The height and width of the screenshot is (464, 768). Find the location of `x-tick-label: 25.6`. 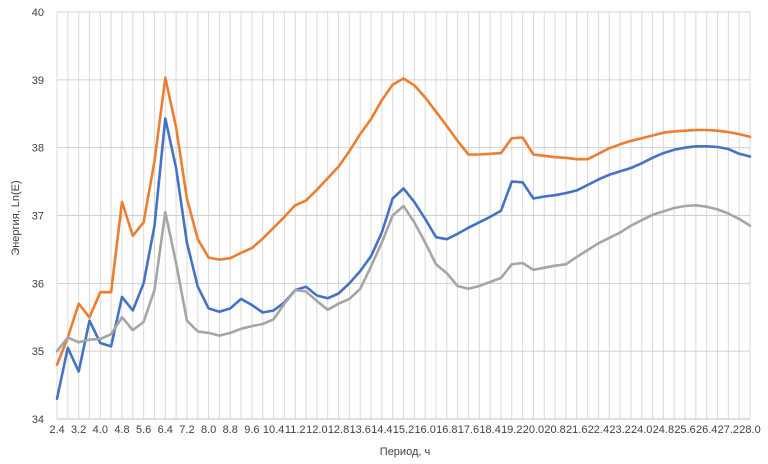

x-tick-label: 25.6 is located at coordinates (684, 430).